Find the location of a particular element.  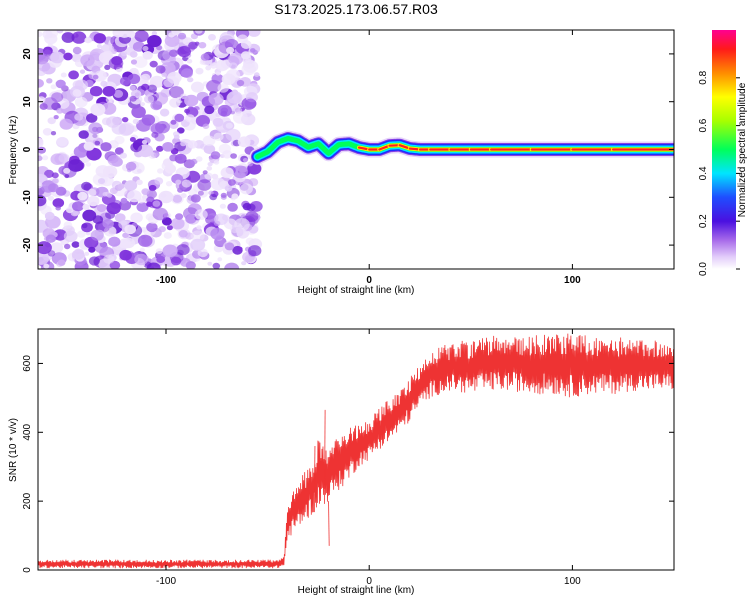

spectrogram-y-label: Frequency (Hz) is located at coordinates (13, 150).